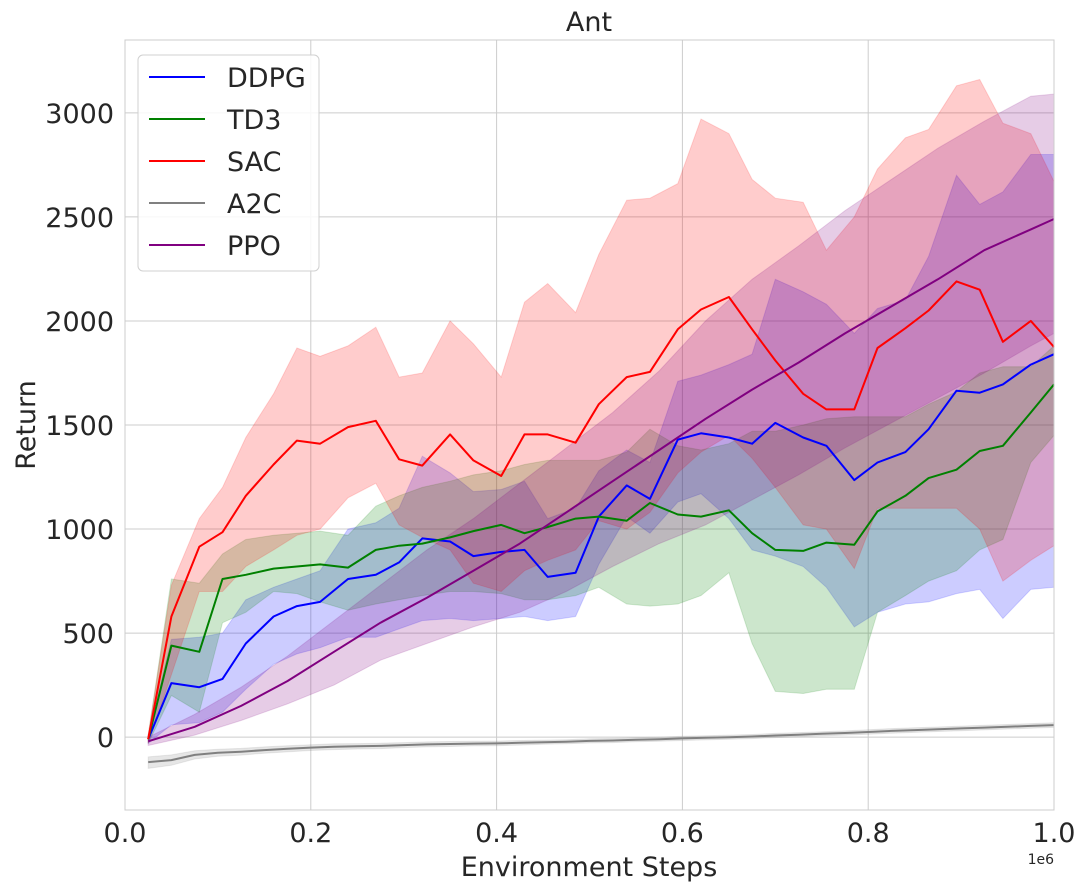 This screenshot has width=1085, height=891. I want to click on x-tick-label: 0.4, so click(496, 833).